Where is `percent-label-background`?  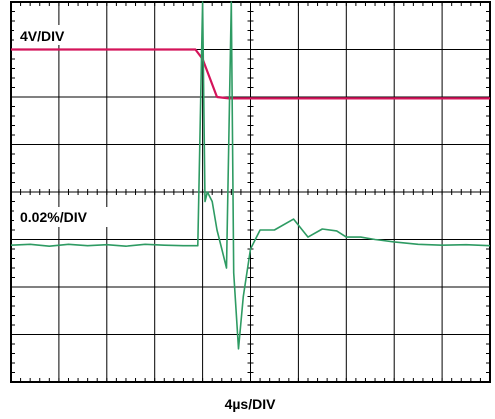
percent-label-background is located at coordinates (61, 217).